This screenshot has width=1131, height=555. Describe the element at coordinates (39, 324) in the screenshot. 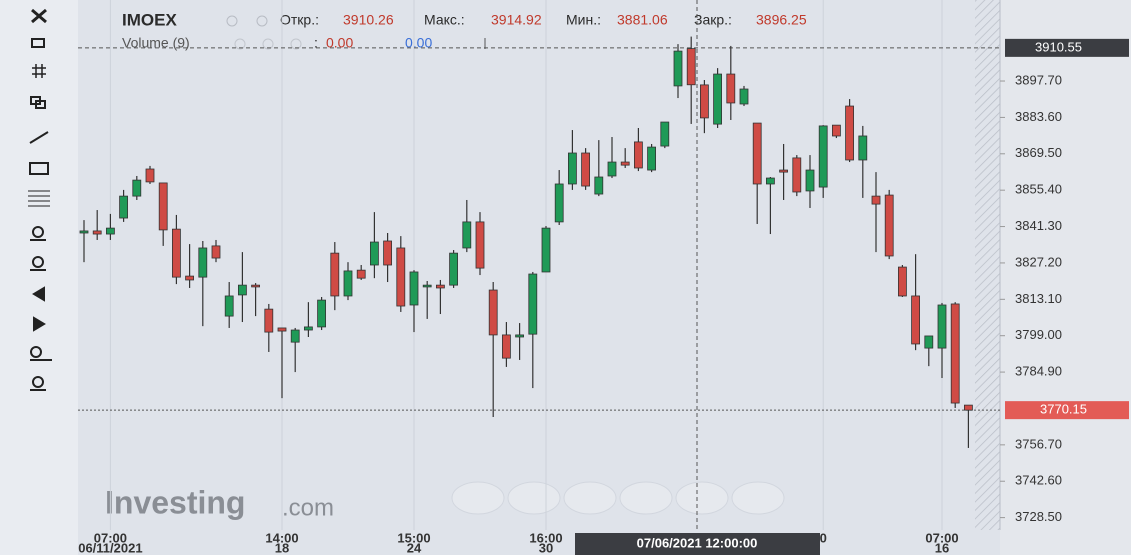

I see `scroll-right-icon` at that location.